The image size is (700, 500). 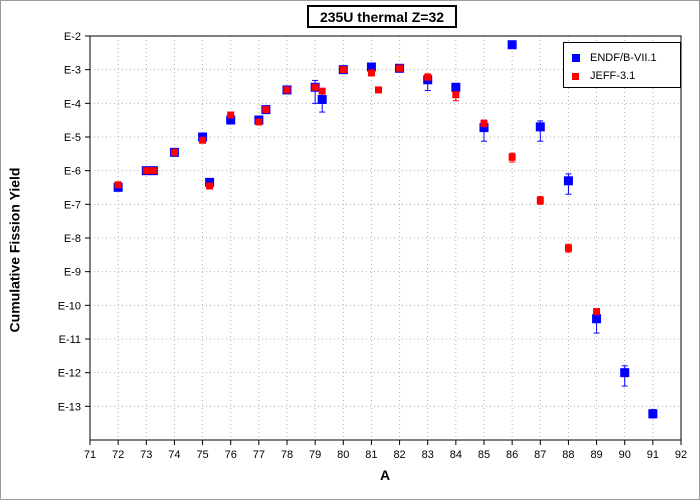 What do you see at coordinates (613, 76) in the screenshot?
I see `legend-label-jeff: JEFF-3.1` at bounding box center [613, 76].